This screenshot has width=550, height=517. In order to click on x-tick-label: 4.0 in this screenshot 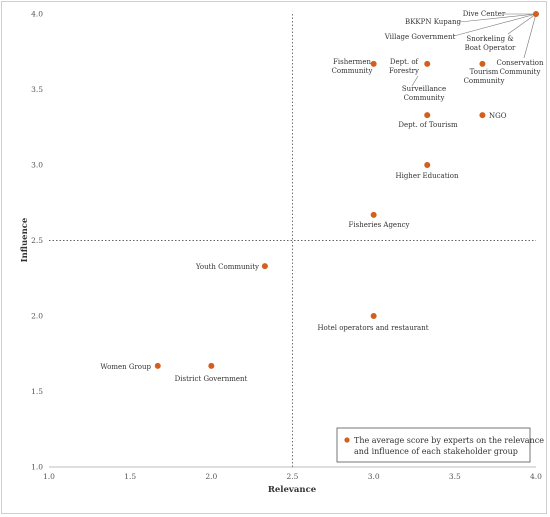, I will do `click(536, 476)`.